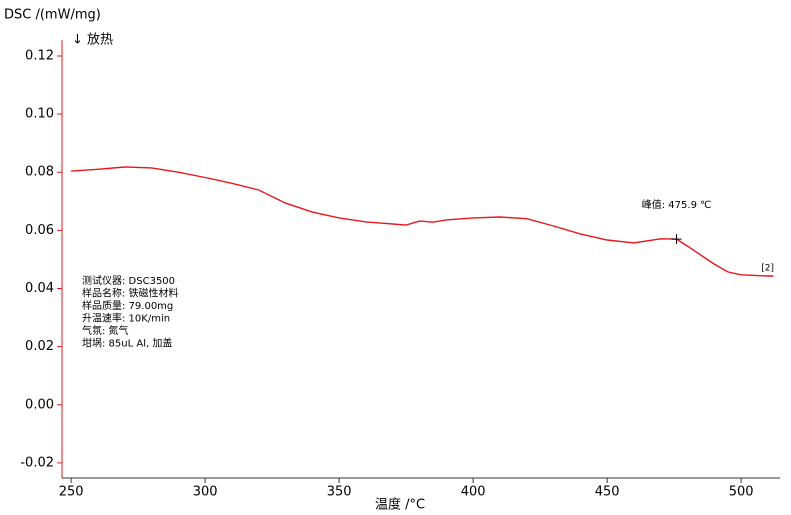 The width and height of the screenshot is (791, 515). I want to click on y-tick-label: 0.10, so click(39, 114).